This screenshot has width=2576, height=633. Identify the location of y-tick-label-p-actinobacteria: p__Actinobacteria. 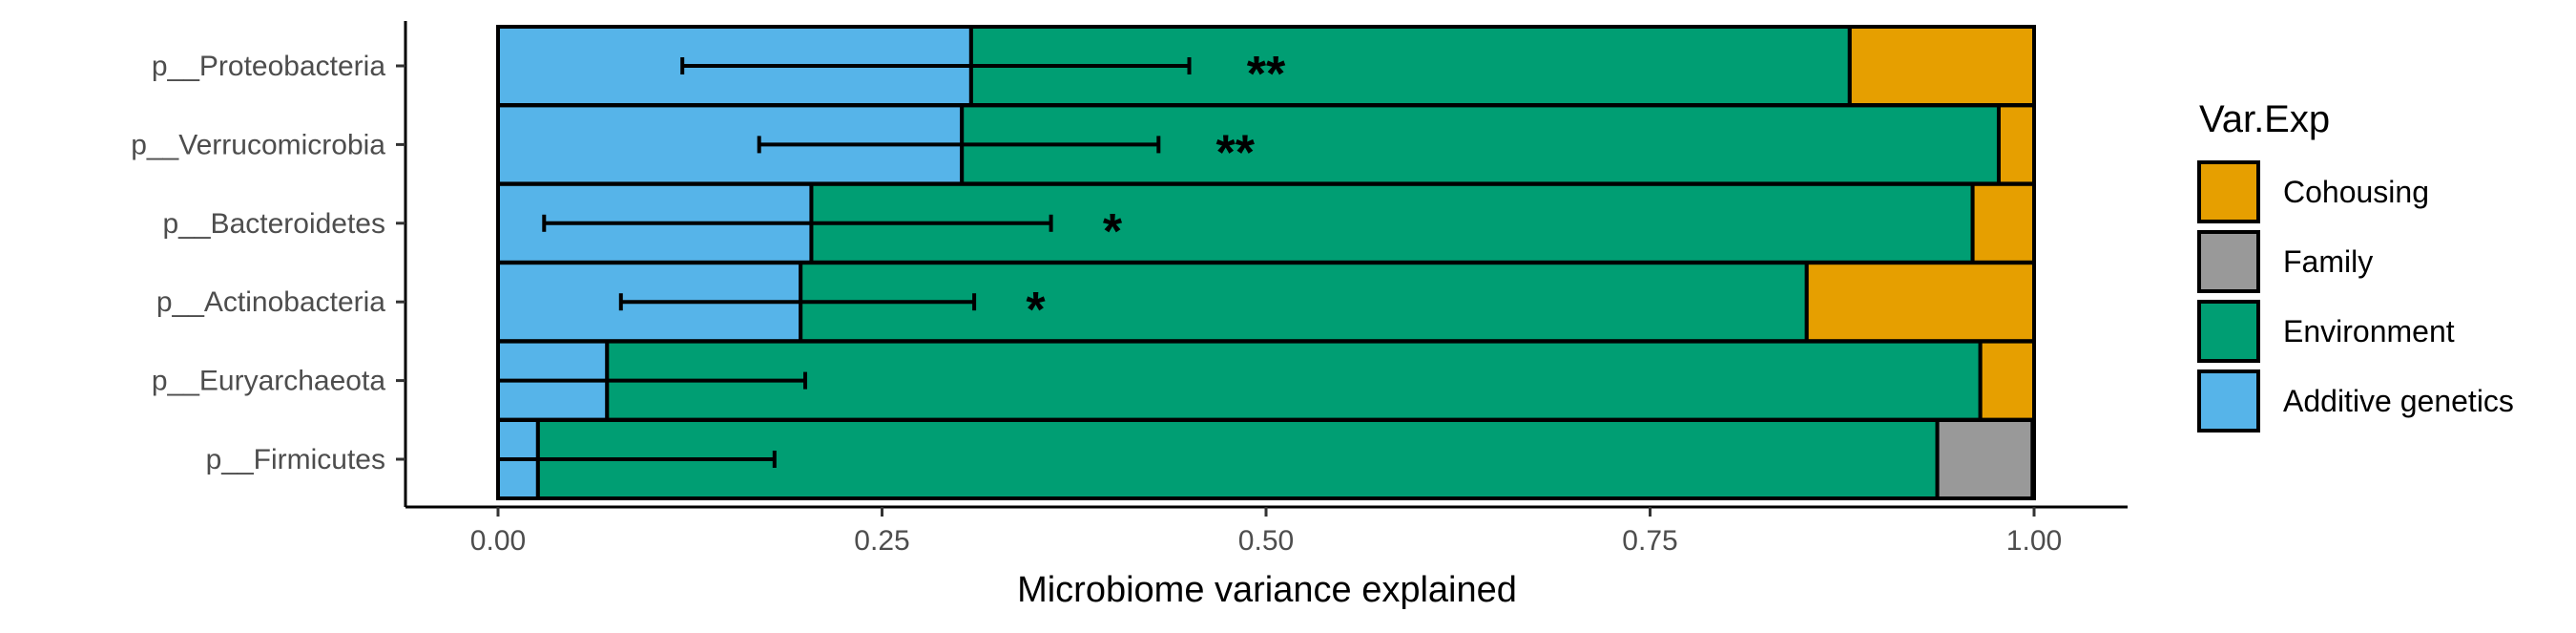
(270, 302).